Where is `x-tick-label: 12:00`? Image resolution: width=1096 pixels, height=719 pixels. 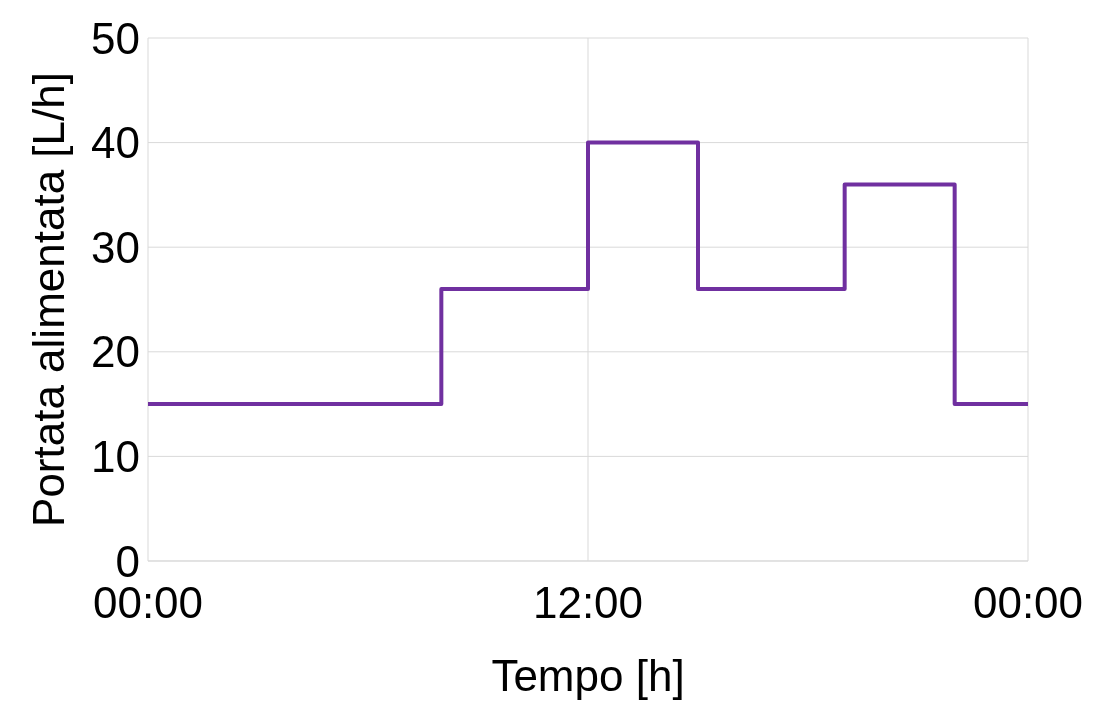
x-tick-label: 12:00 is located at coordinates (588, 603).